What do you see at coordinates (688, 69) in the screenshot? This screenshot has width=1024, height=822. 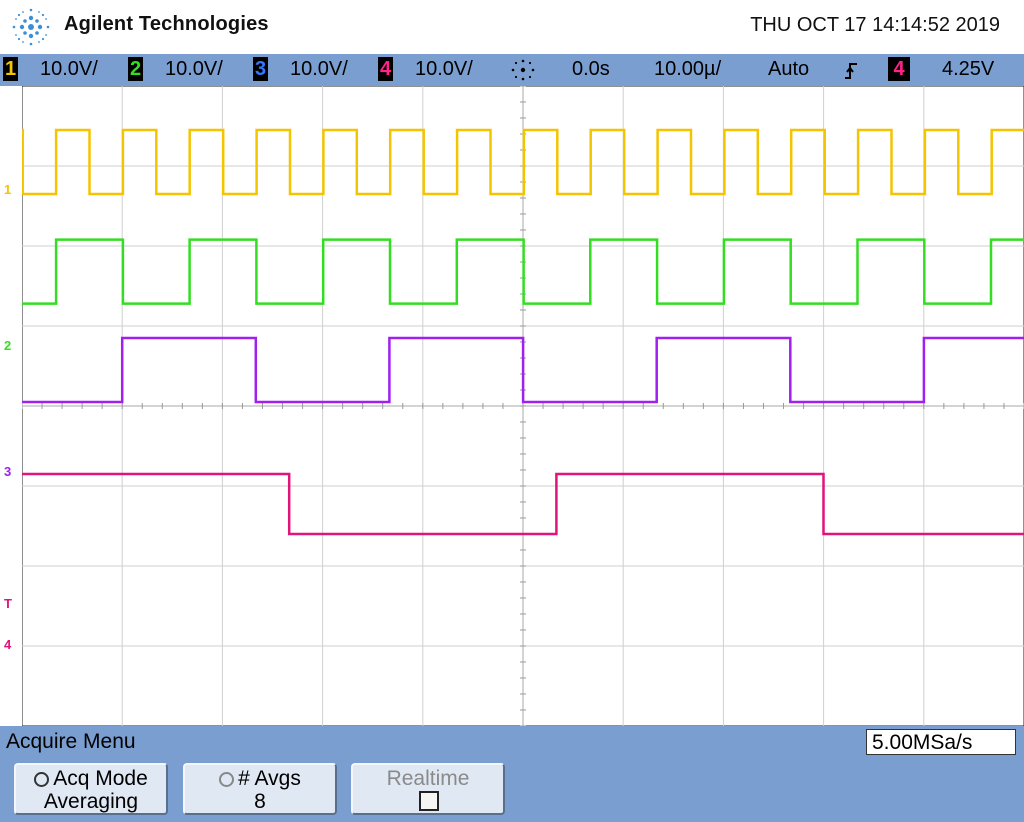 I see `timebase-value: 10.00µ/` at bounding box center [688, 69].